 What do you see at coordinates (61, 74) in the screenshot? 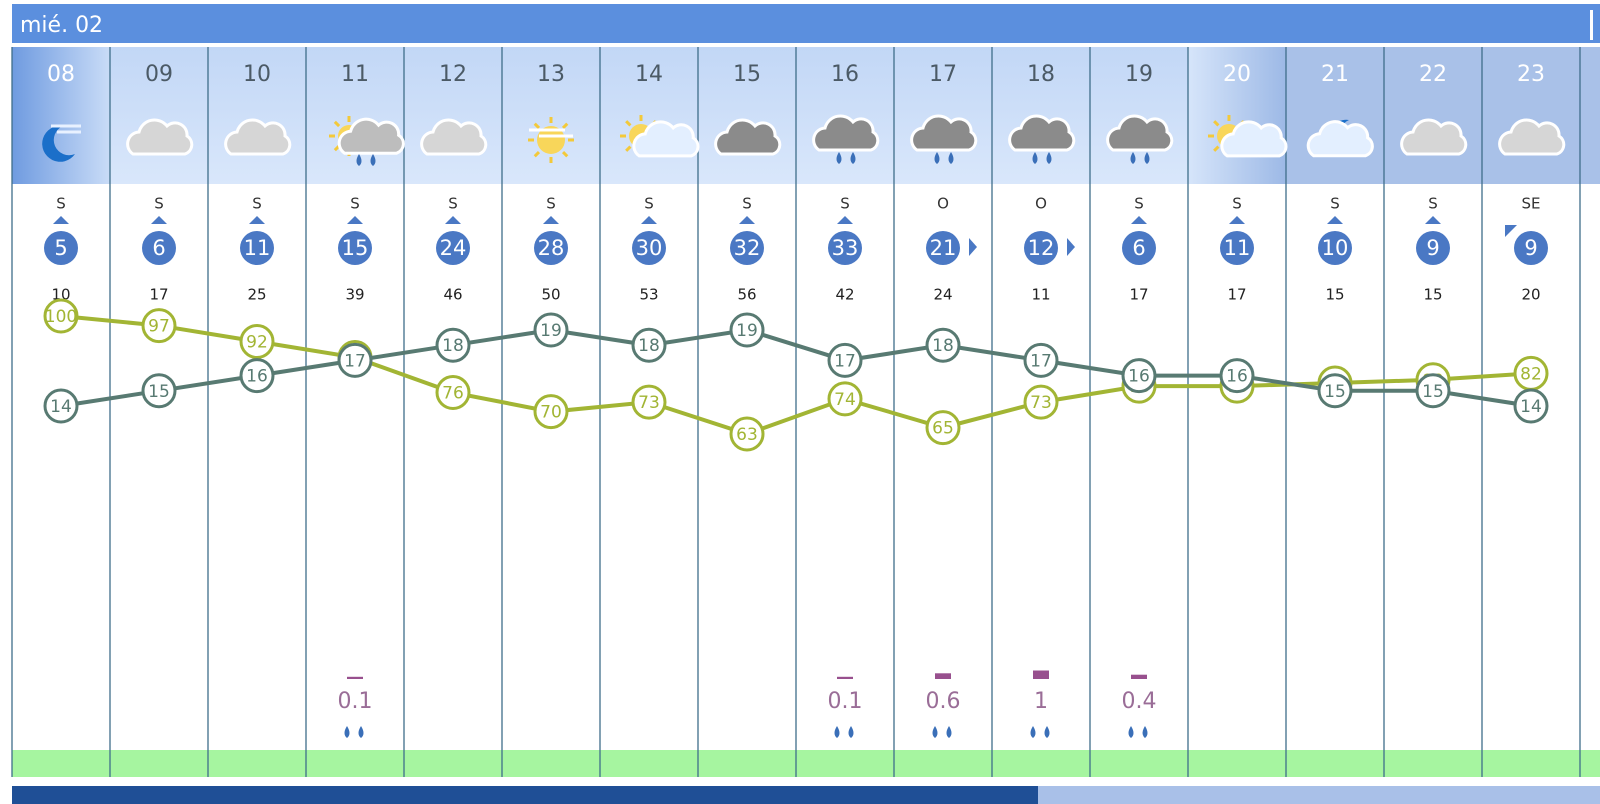
I see `hour-label: 08` at bounding box center [61, 74].